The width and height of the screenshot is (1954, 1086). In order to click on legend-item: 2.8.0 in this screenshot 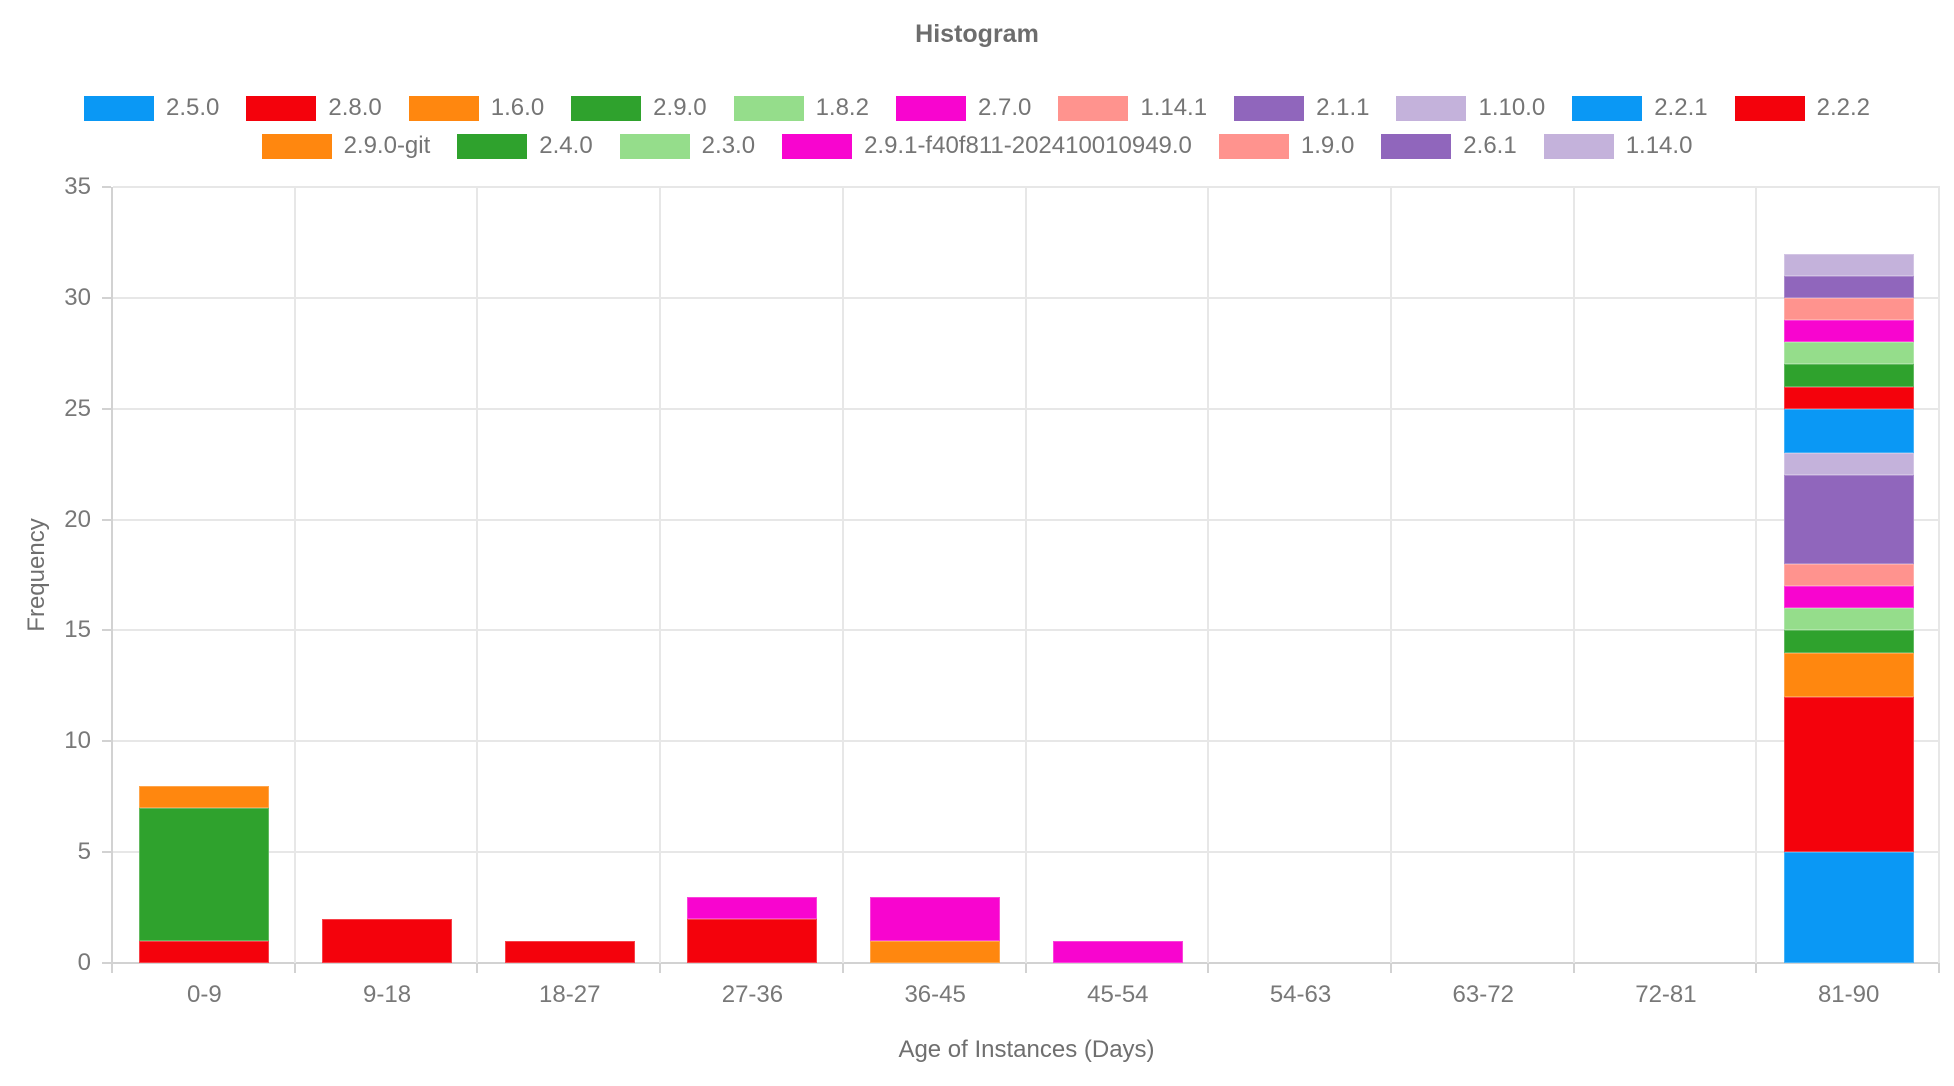, I will do `click(314, 108)`.